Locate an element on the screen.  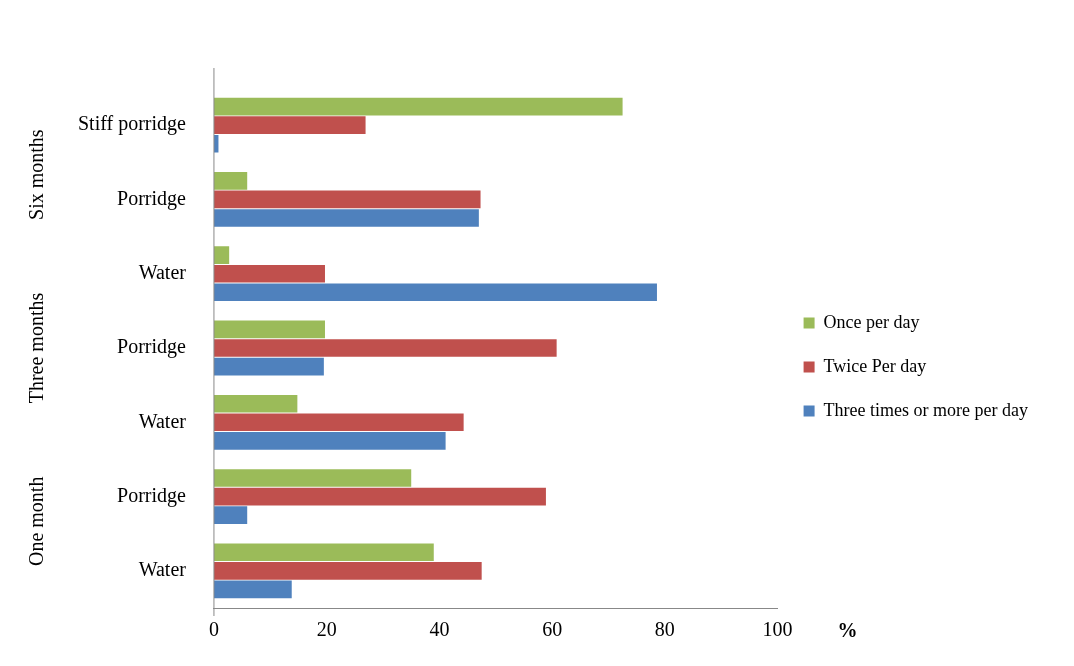
legend-label: Twice Per day is located at coordinates (875, 365).